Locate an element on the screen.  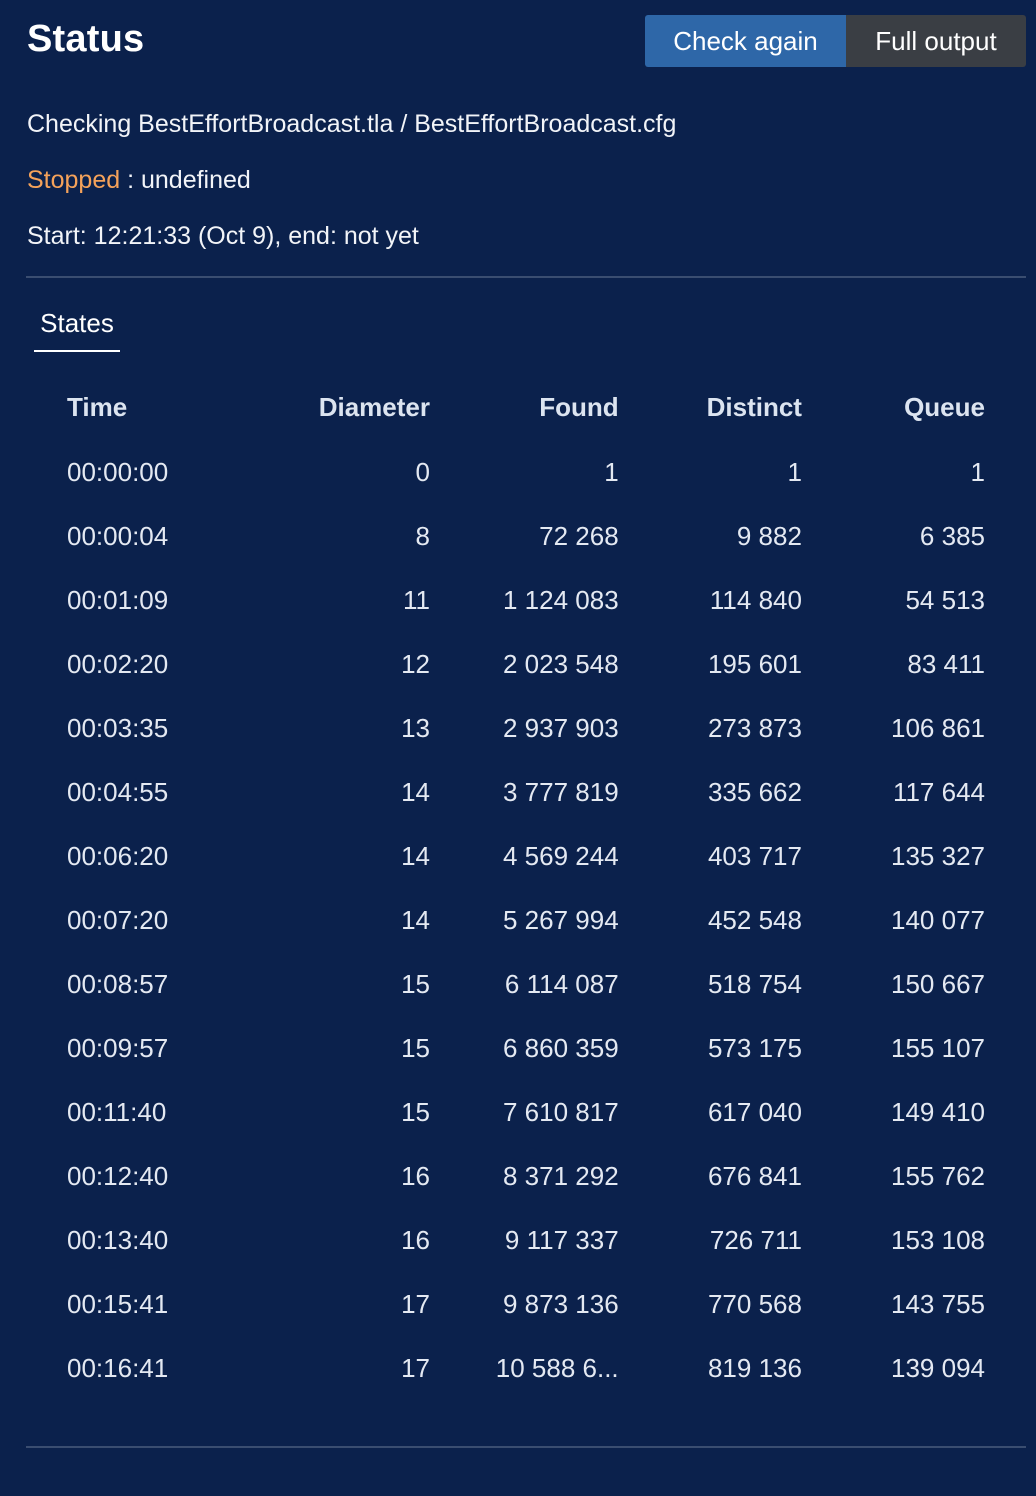
cell-found: 6 114 087 is located at coordinates (561, 983).